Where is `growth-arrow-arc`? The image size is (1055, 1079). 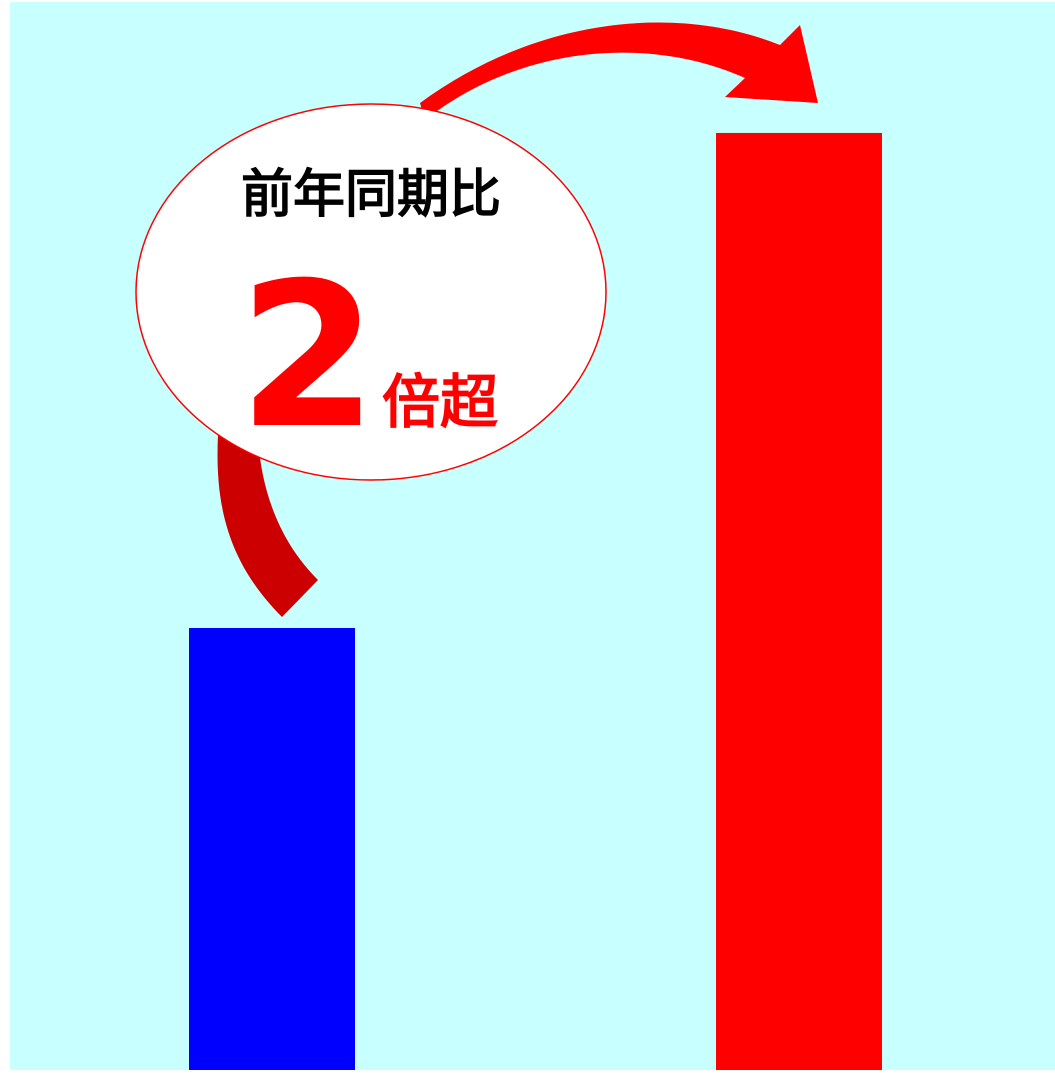 growth-arrow-arc is located at coordinates (619, 71).